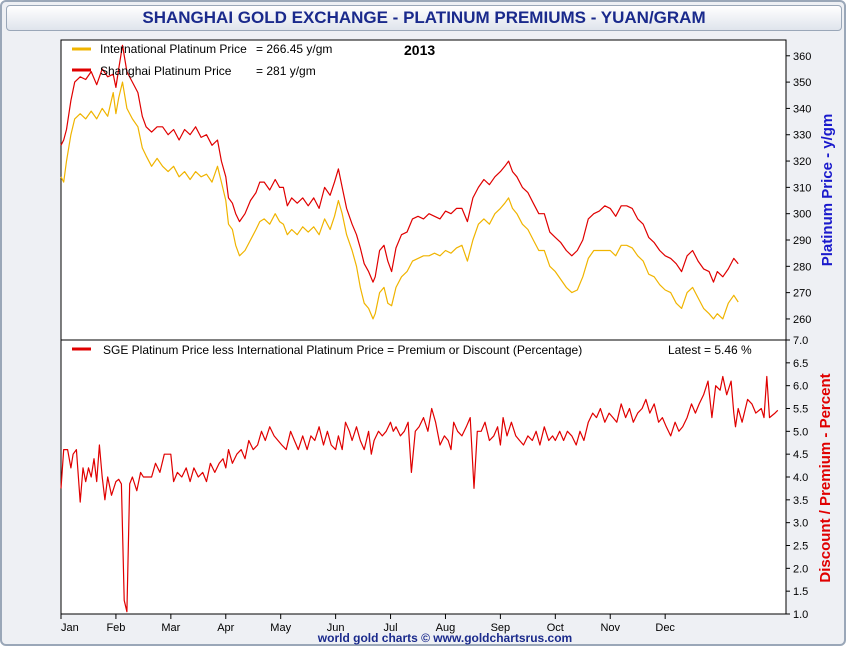  Describe the element at coordinates (115, 628) in the screenshot. I see `x-tick-label: Feb` at that location.